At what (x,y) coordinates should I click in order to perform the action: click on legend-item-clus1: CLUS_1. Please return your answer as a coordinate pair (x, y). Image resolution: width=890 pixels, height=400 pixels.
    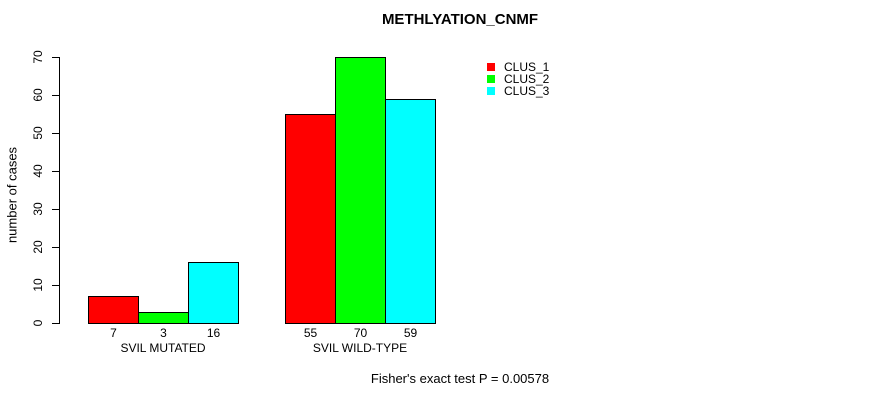
    Looking at the image, I should click on (518, 67).